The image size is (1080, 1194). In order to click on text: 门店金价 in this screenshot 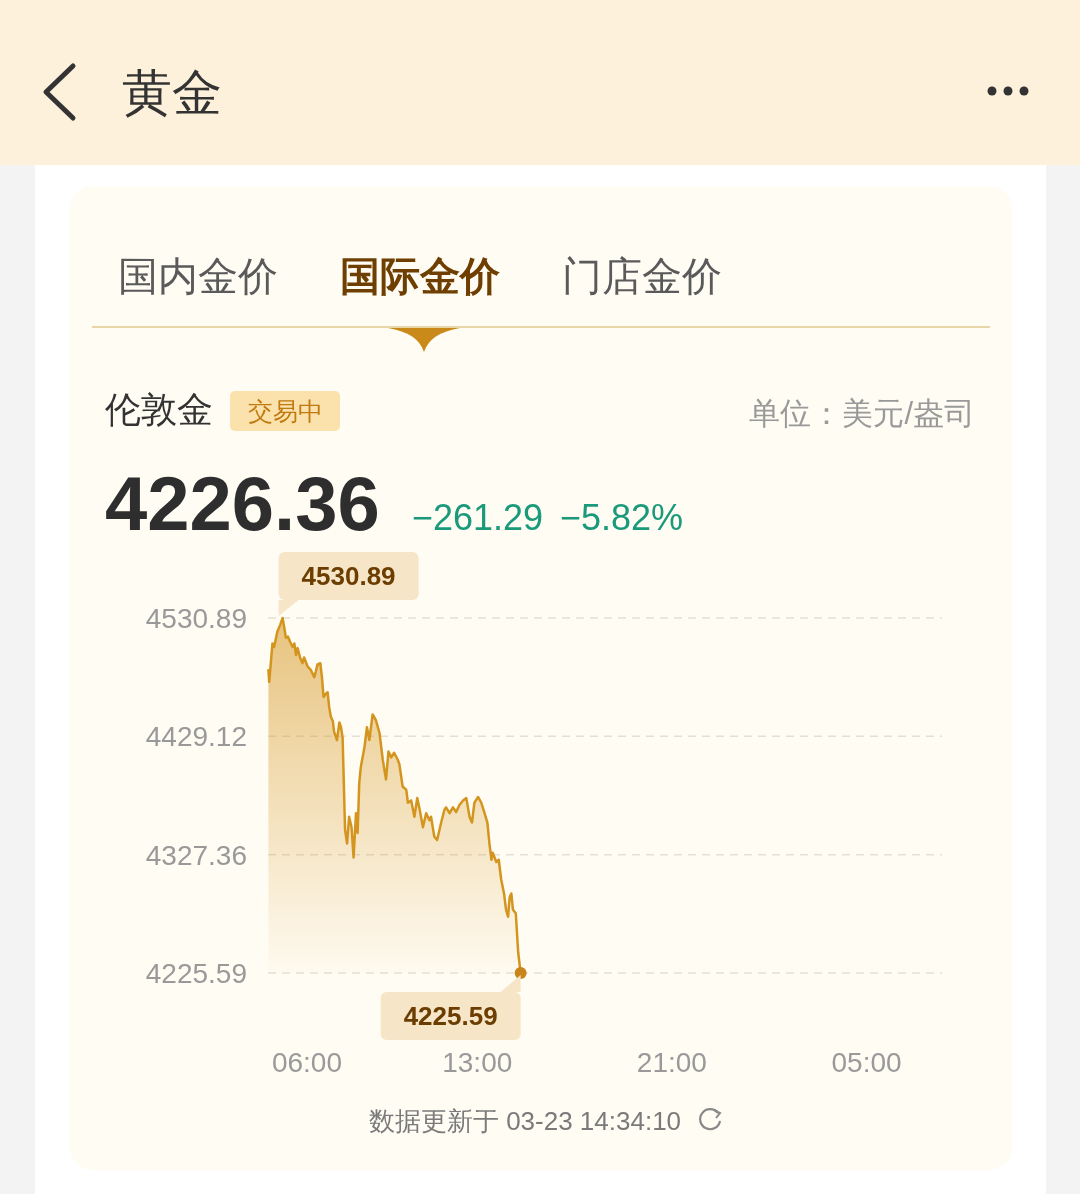, I will do `click(642, 276)`.